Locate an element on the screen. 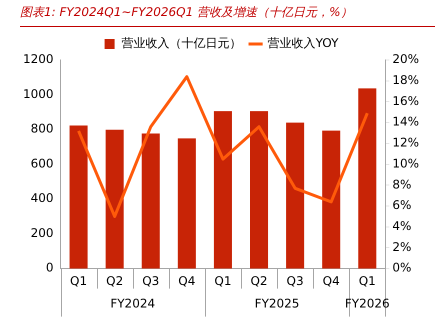 This screenshot has height=330, width=442. y-tick-label: 0 is located at coordinates (50, 267).